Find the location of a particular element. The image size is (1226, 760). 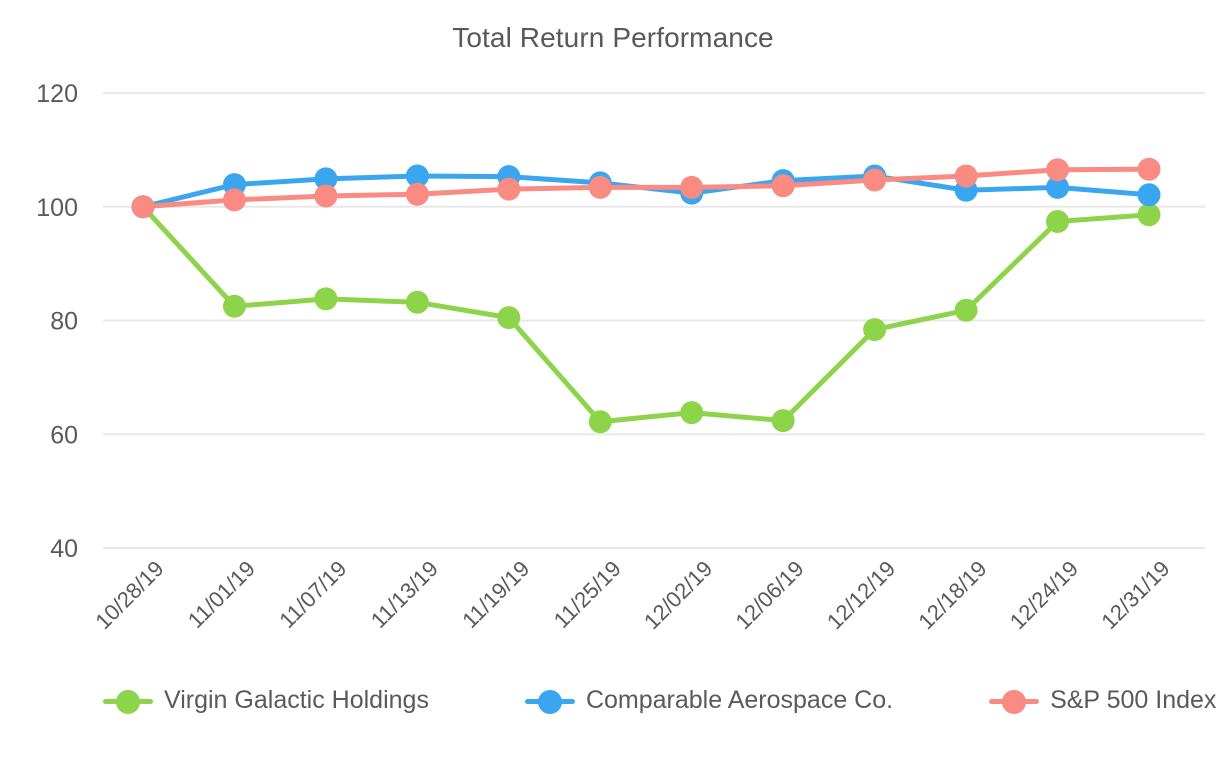

chart-title: Total Return Performance is located at coordinates (613, 37).